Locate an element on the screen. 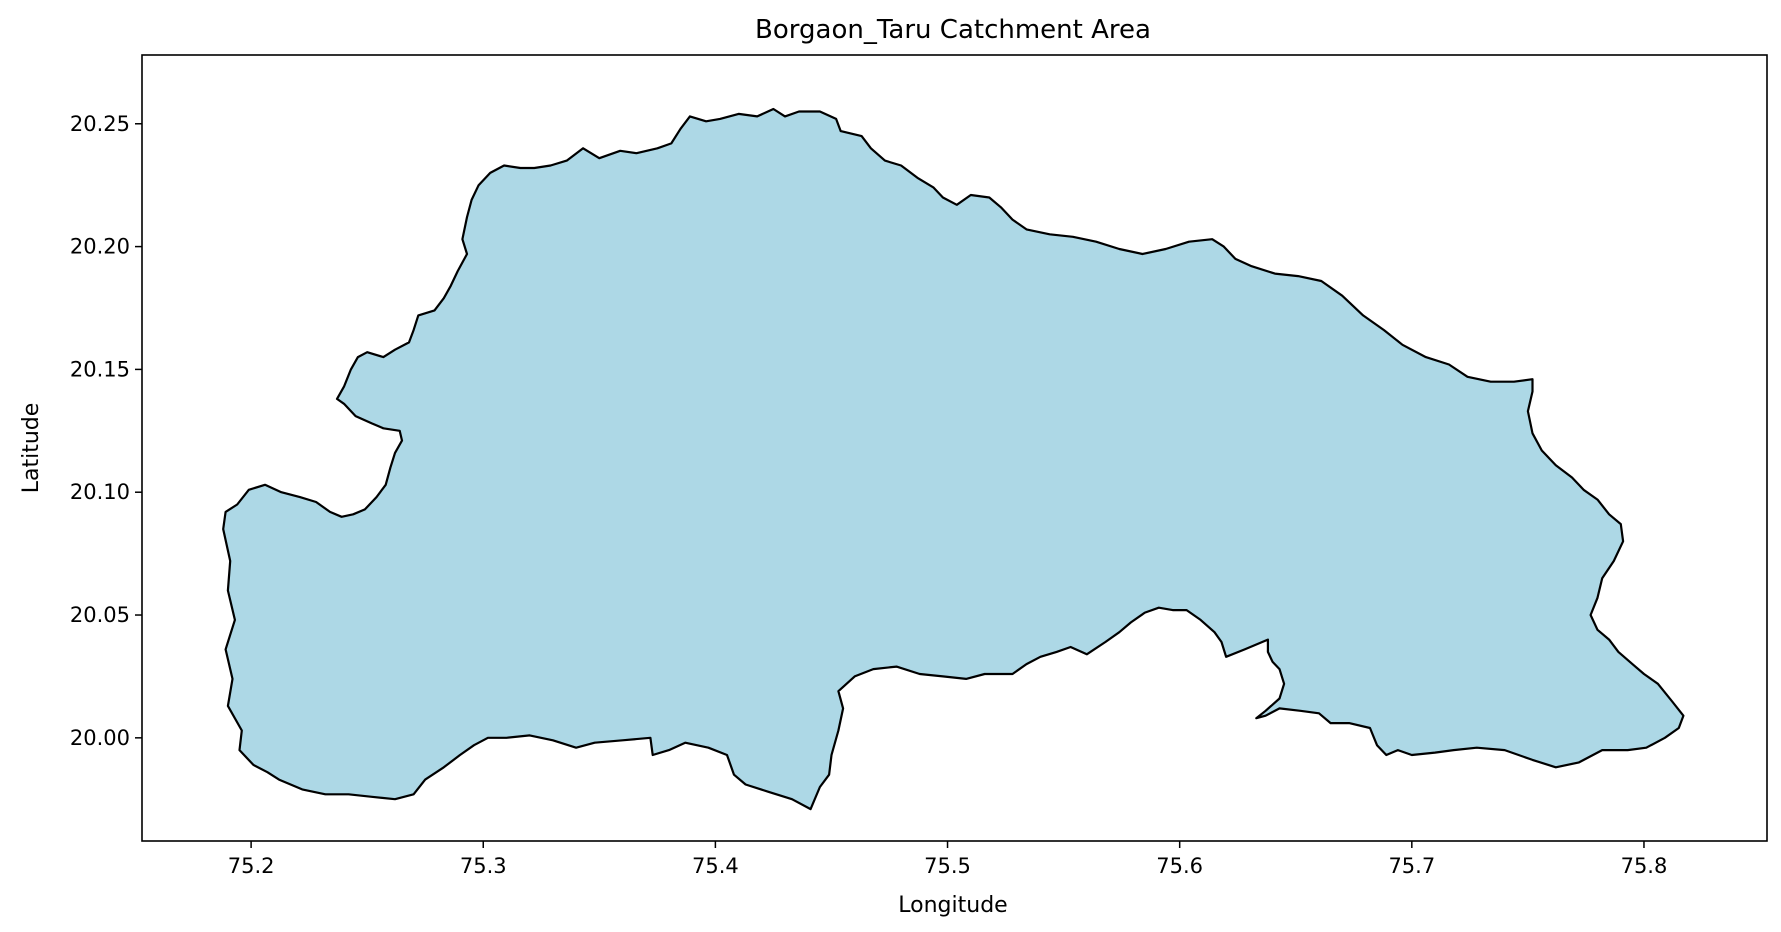  x-tick-label: 75.7 is located at coordinates (1411, 866).